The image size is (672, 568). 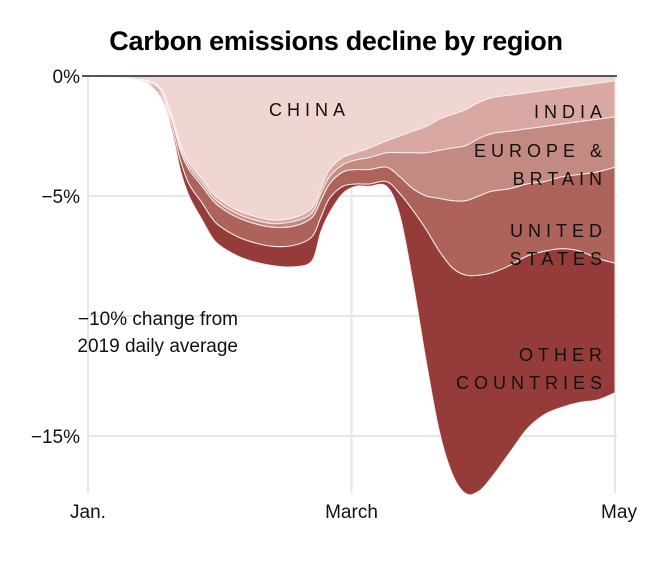 I want to click on region-label-other-countries: COUNTRIES, so click(x=531, y=383).